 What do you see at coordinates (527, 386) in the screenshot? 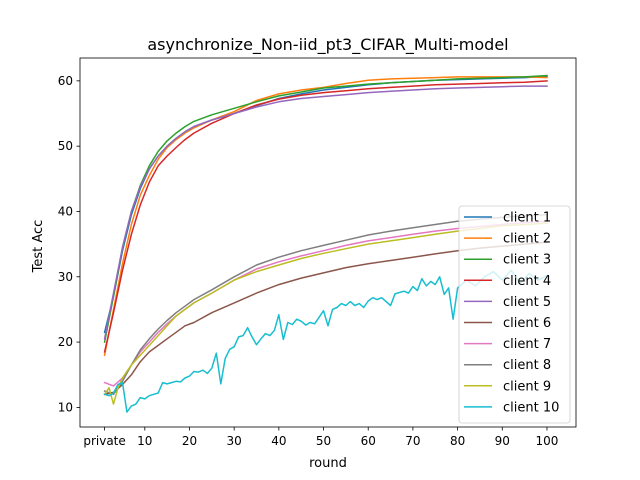
I see `legend-label-client-9: client 9` at bounding box center [527, 386].